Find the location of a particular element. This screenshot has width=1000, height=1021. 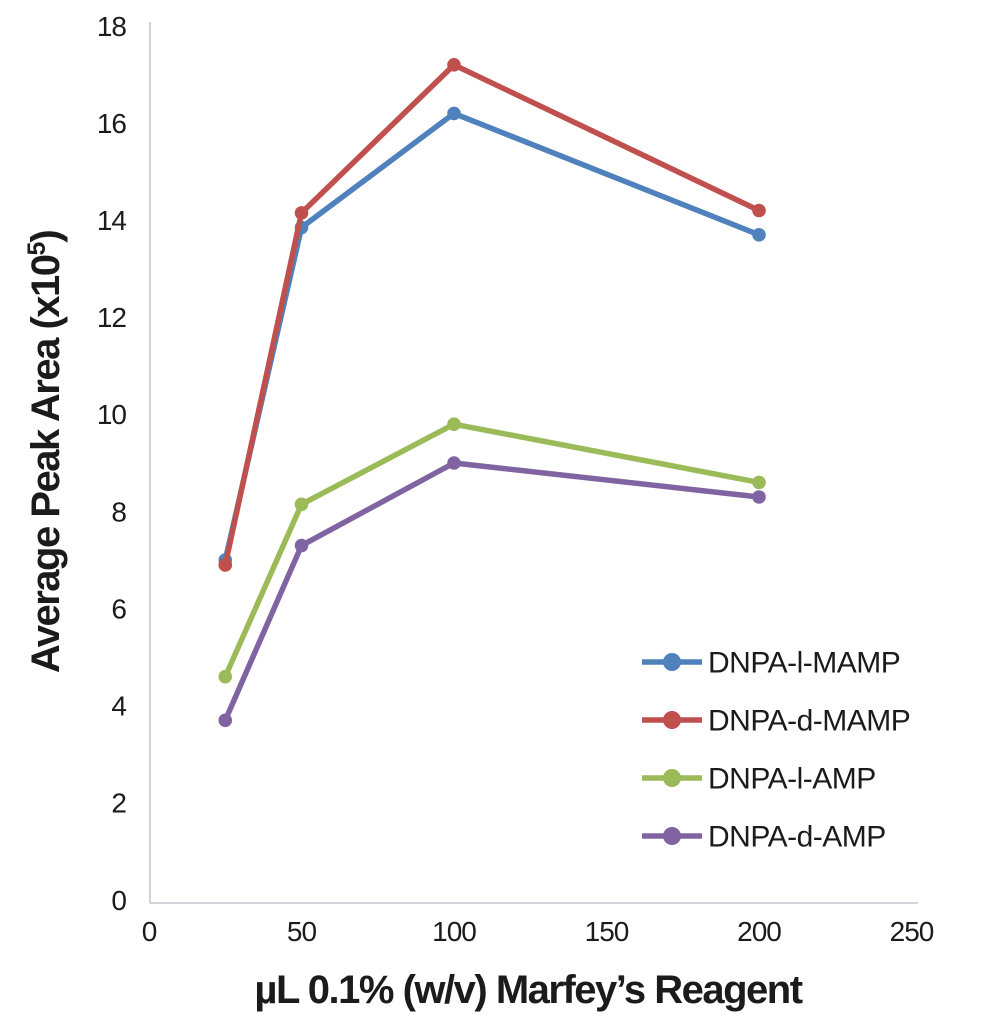

y-axis-title-text: Average Peak Area (x10 is located at coordinates (46, 464).